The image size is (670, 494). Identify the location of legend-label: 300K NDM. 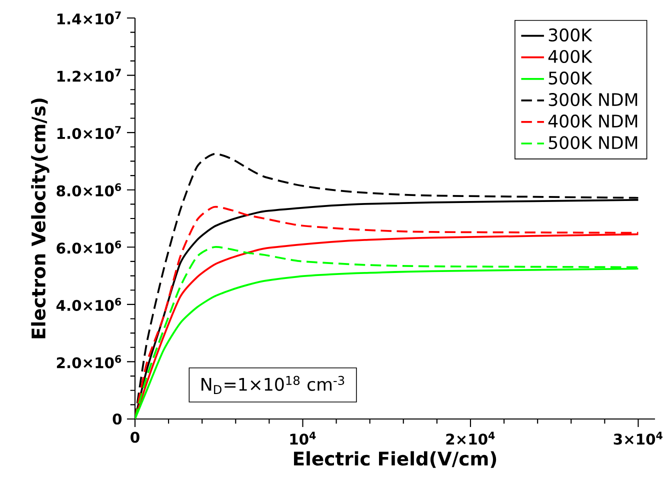
(593, 99).